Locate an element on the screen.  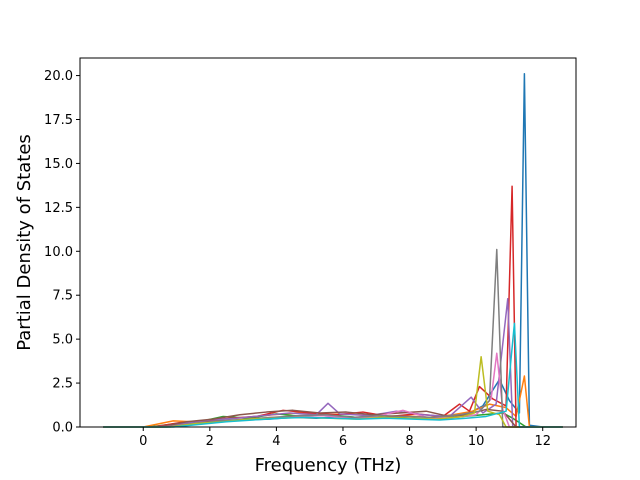
x-tick-label: 8 is located at coordinates (409, 441).